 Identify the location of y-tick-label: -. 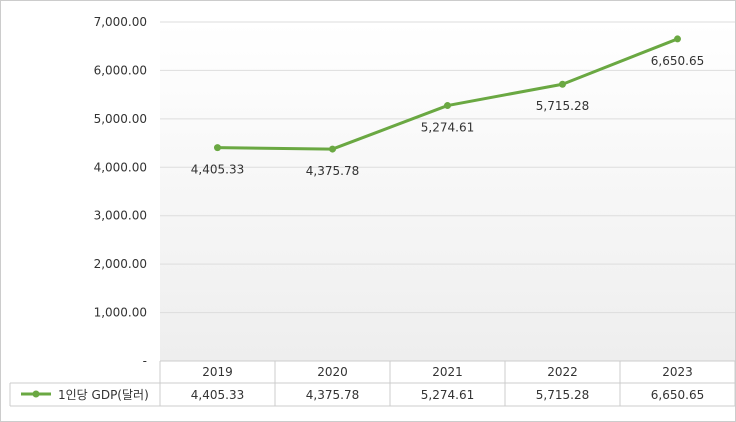
(145, 361).